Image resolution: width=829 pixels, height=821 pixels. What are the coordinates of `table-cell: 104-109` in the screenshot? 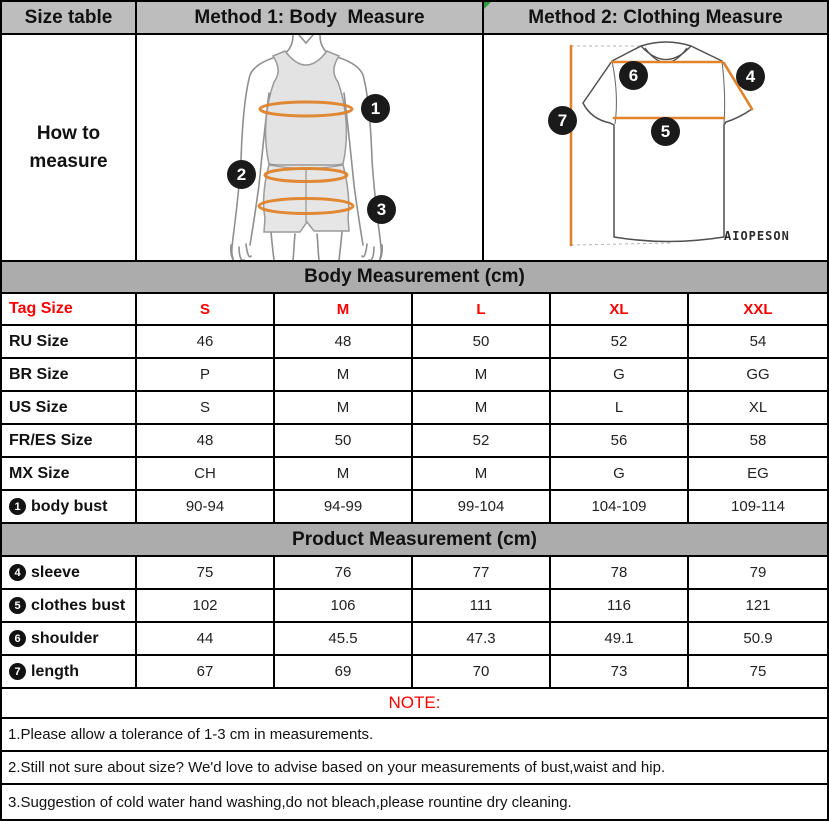 It's located at (620, 506).